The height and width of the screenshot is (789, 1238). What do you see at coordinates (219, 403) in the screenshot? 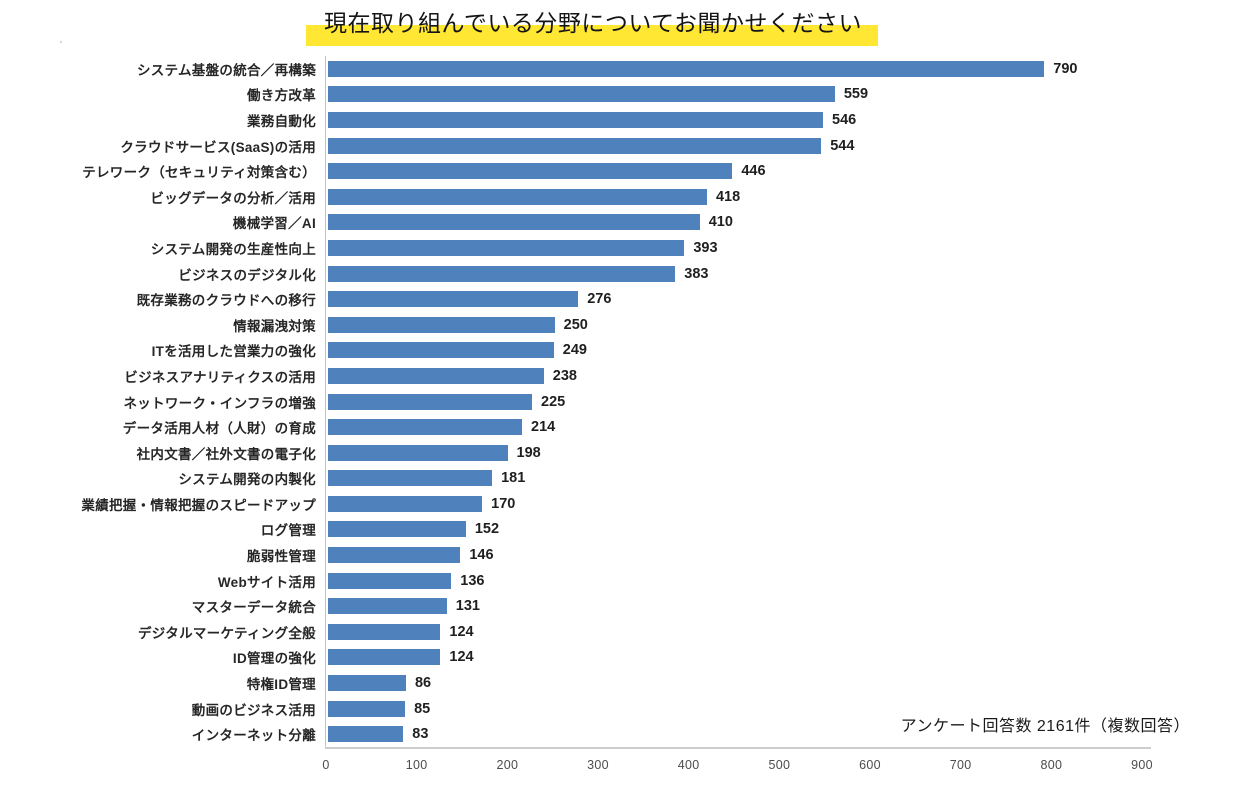
I see `category-label: ネットワーク・インフラの増強` at bounding box center [219, 403].